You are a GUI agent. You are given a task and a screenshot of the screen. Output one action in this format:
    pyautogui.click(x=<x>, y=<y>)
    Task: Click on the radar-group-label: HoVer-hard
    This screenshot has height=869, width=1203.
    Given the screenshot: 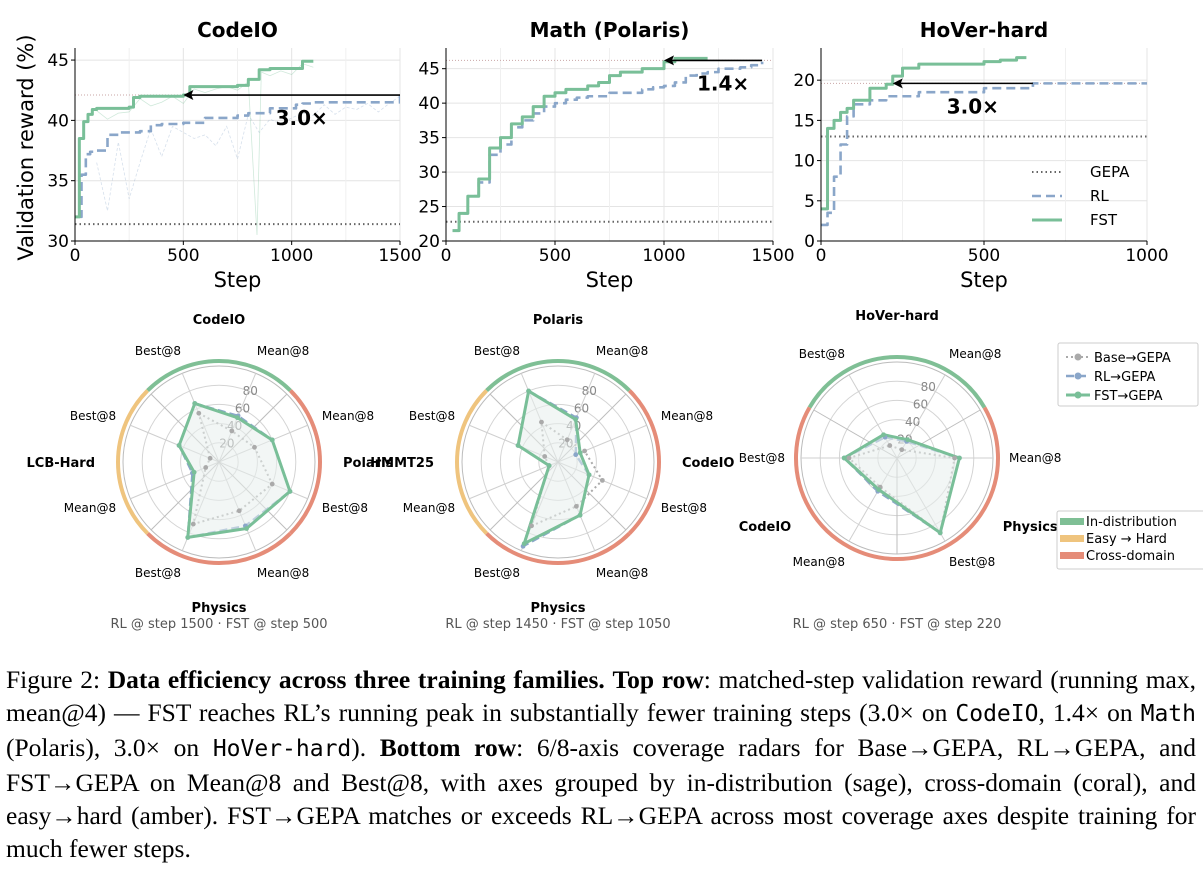 What is the action you would take?
    pyautogui.click(x=897, y=316)
    